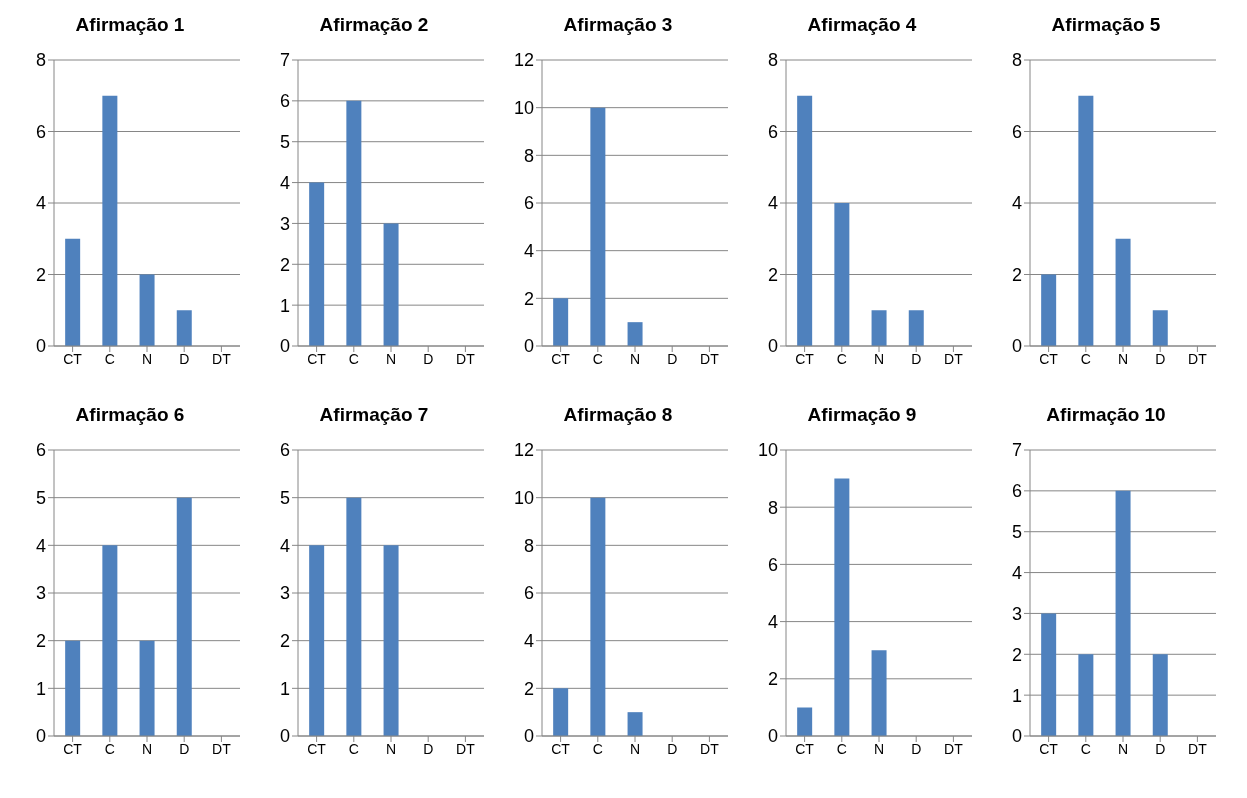 This screenshot has width=1247, height=798. What do you see at coordinates (130, 25) in the screenshot?
I see `chart-title: Afirmação 1` at bounding box center [130, 25].